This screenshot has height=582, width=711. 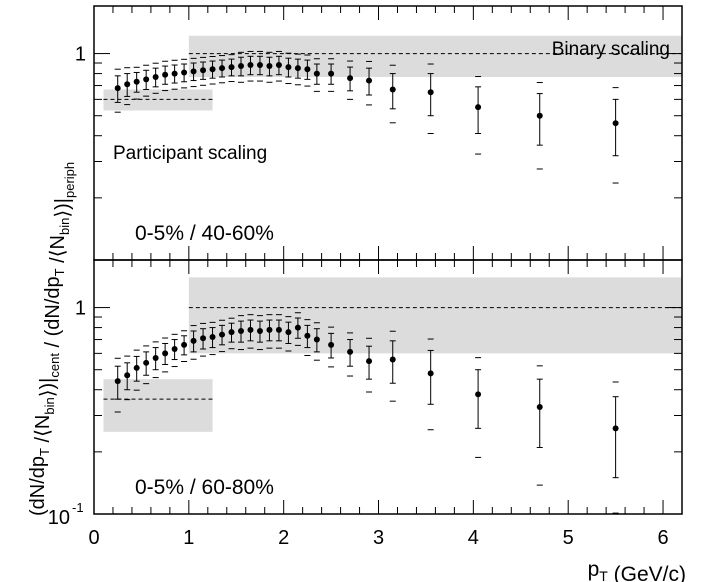 I want to click on y-tick-label: 1, so click(x=80, y=55).